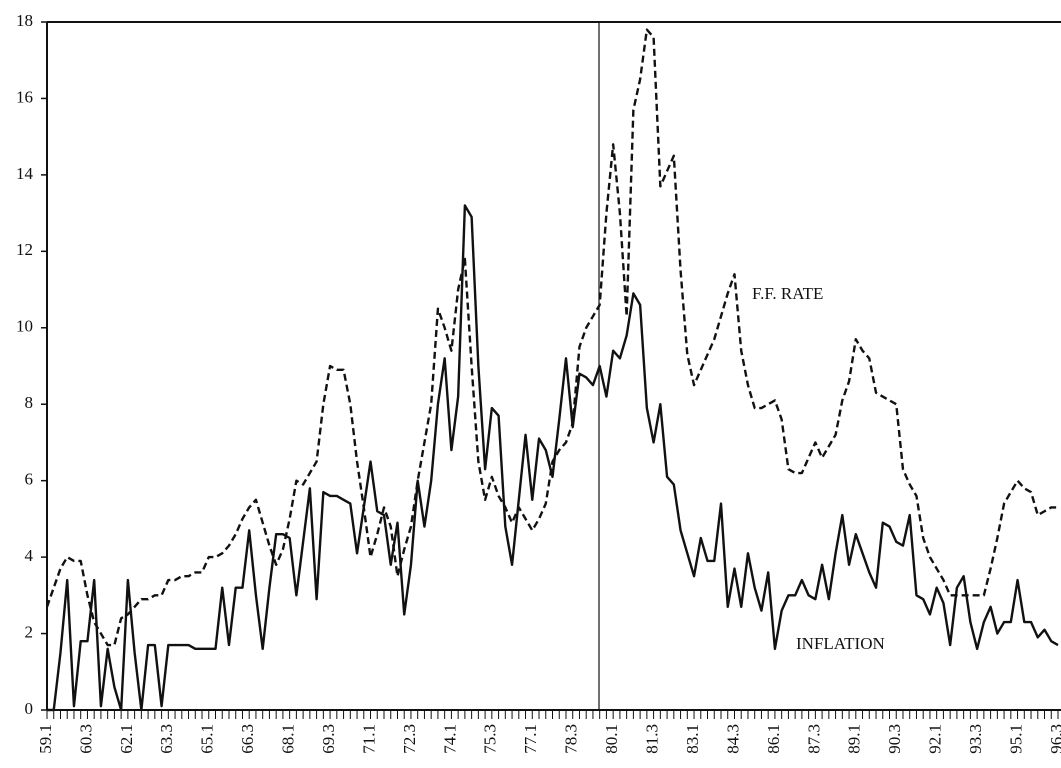  I want to click on x-tick-label: 90.3, so click(894, 739).